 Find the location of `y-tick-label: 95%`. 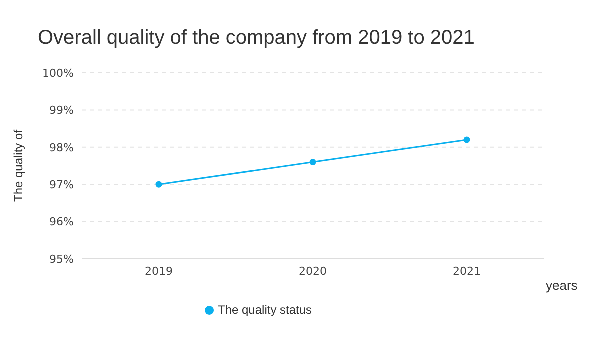

y-tick-label: 95% is located at coordinates (62, 259).